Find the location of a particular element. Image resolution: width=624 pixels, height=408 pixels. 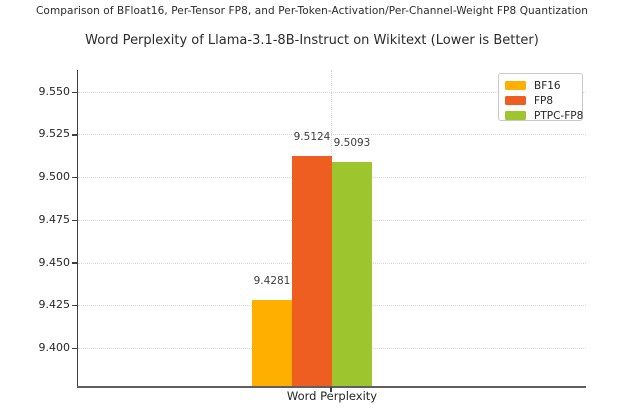

legend-swatch-fp8 is located at coordinates (515, 100).